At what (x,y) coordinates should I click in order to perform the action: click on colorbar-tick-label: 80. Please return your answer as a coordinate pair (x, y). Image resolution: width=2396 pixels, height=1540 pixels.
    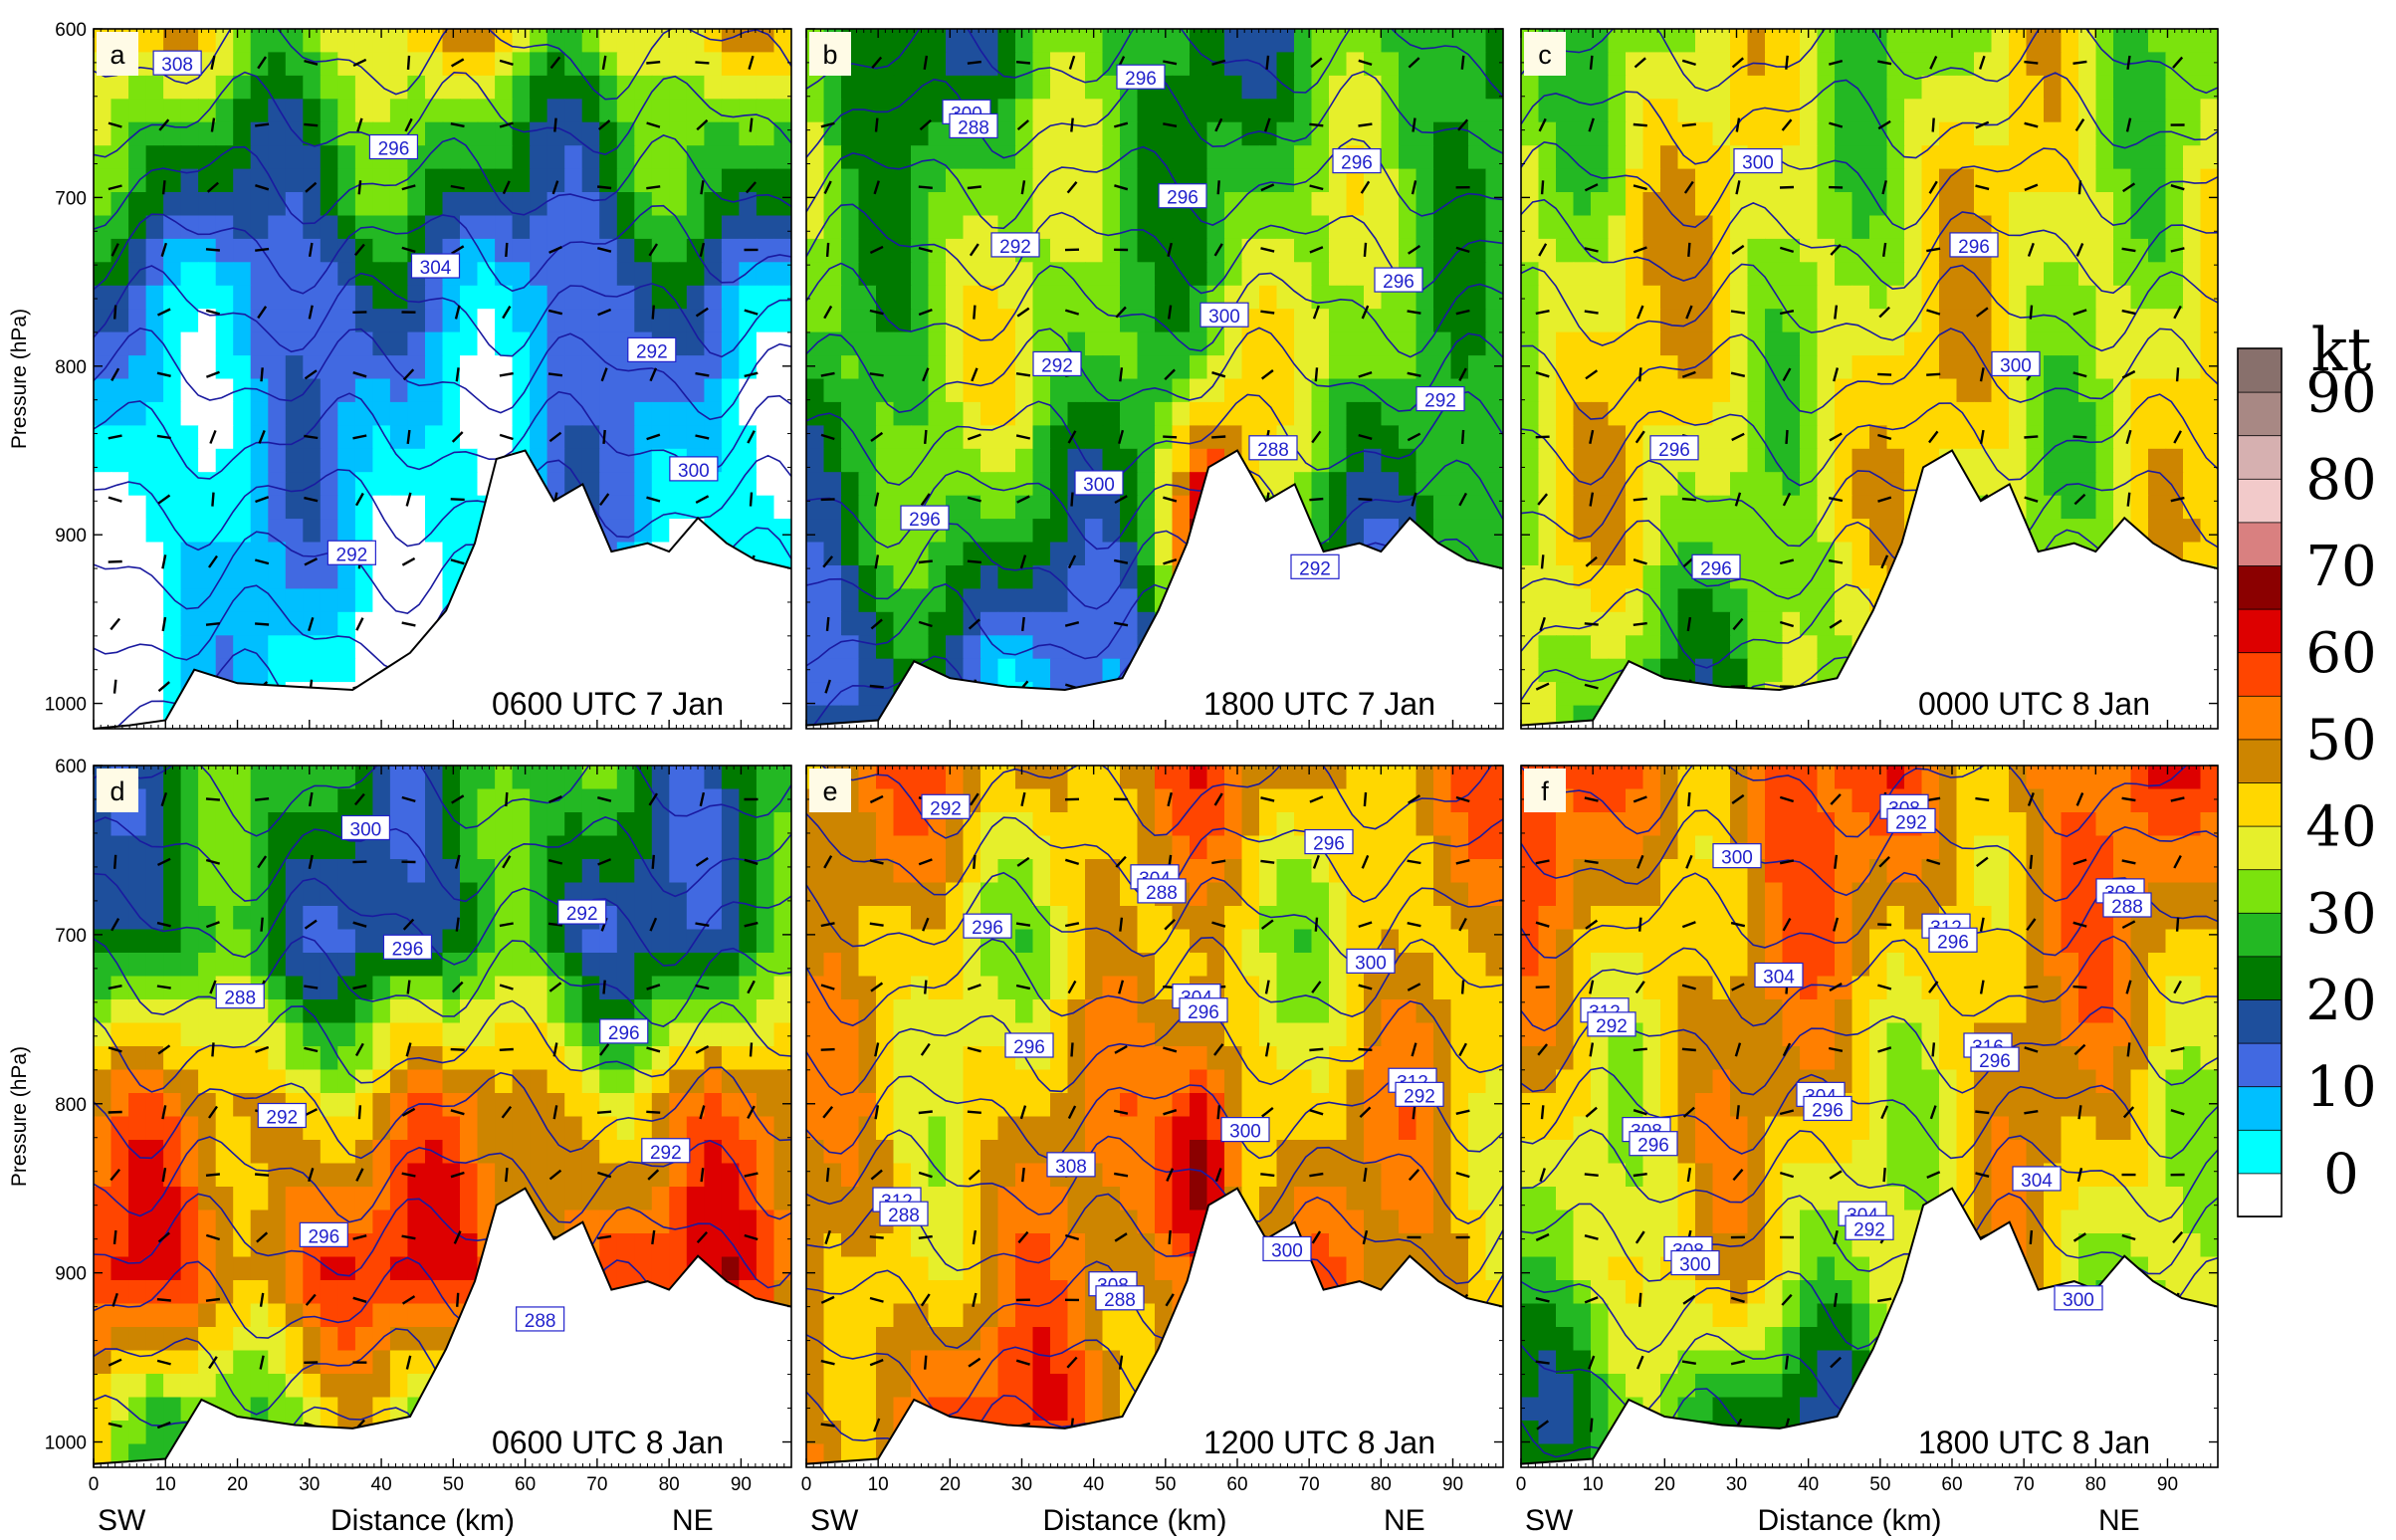
    Looking at the image, I should click on (2340, 481).